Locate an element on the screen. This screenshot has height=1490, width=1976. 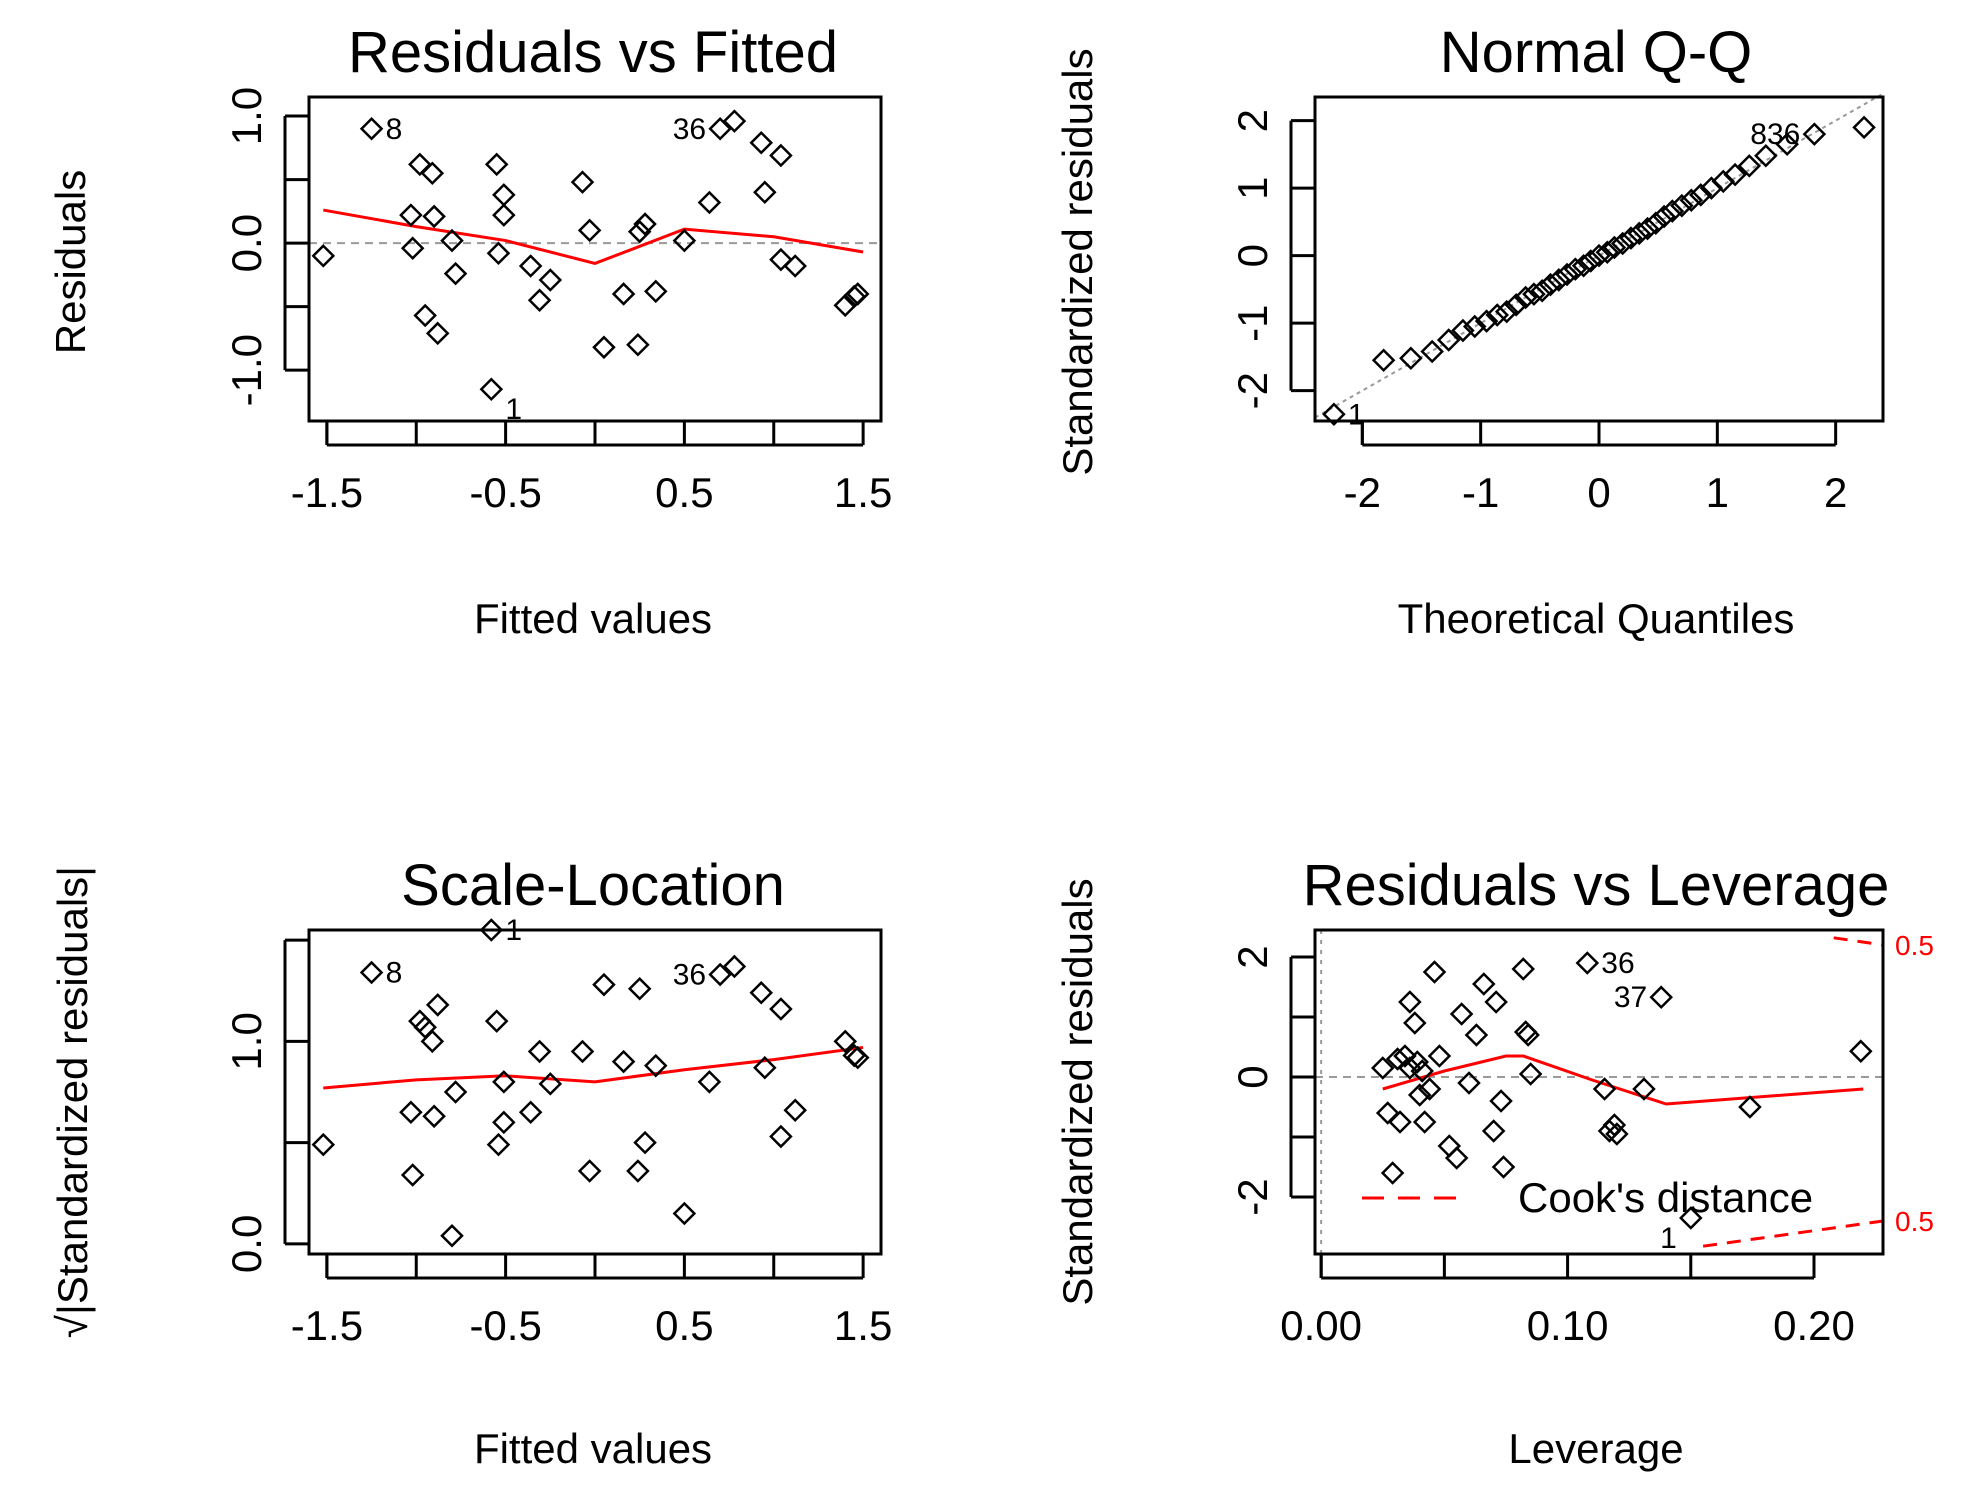
x-tick-label: 0.10 is located at coordinates (1568, 1325).